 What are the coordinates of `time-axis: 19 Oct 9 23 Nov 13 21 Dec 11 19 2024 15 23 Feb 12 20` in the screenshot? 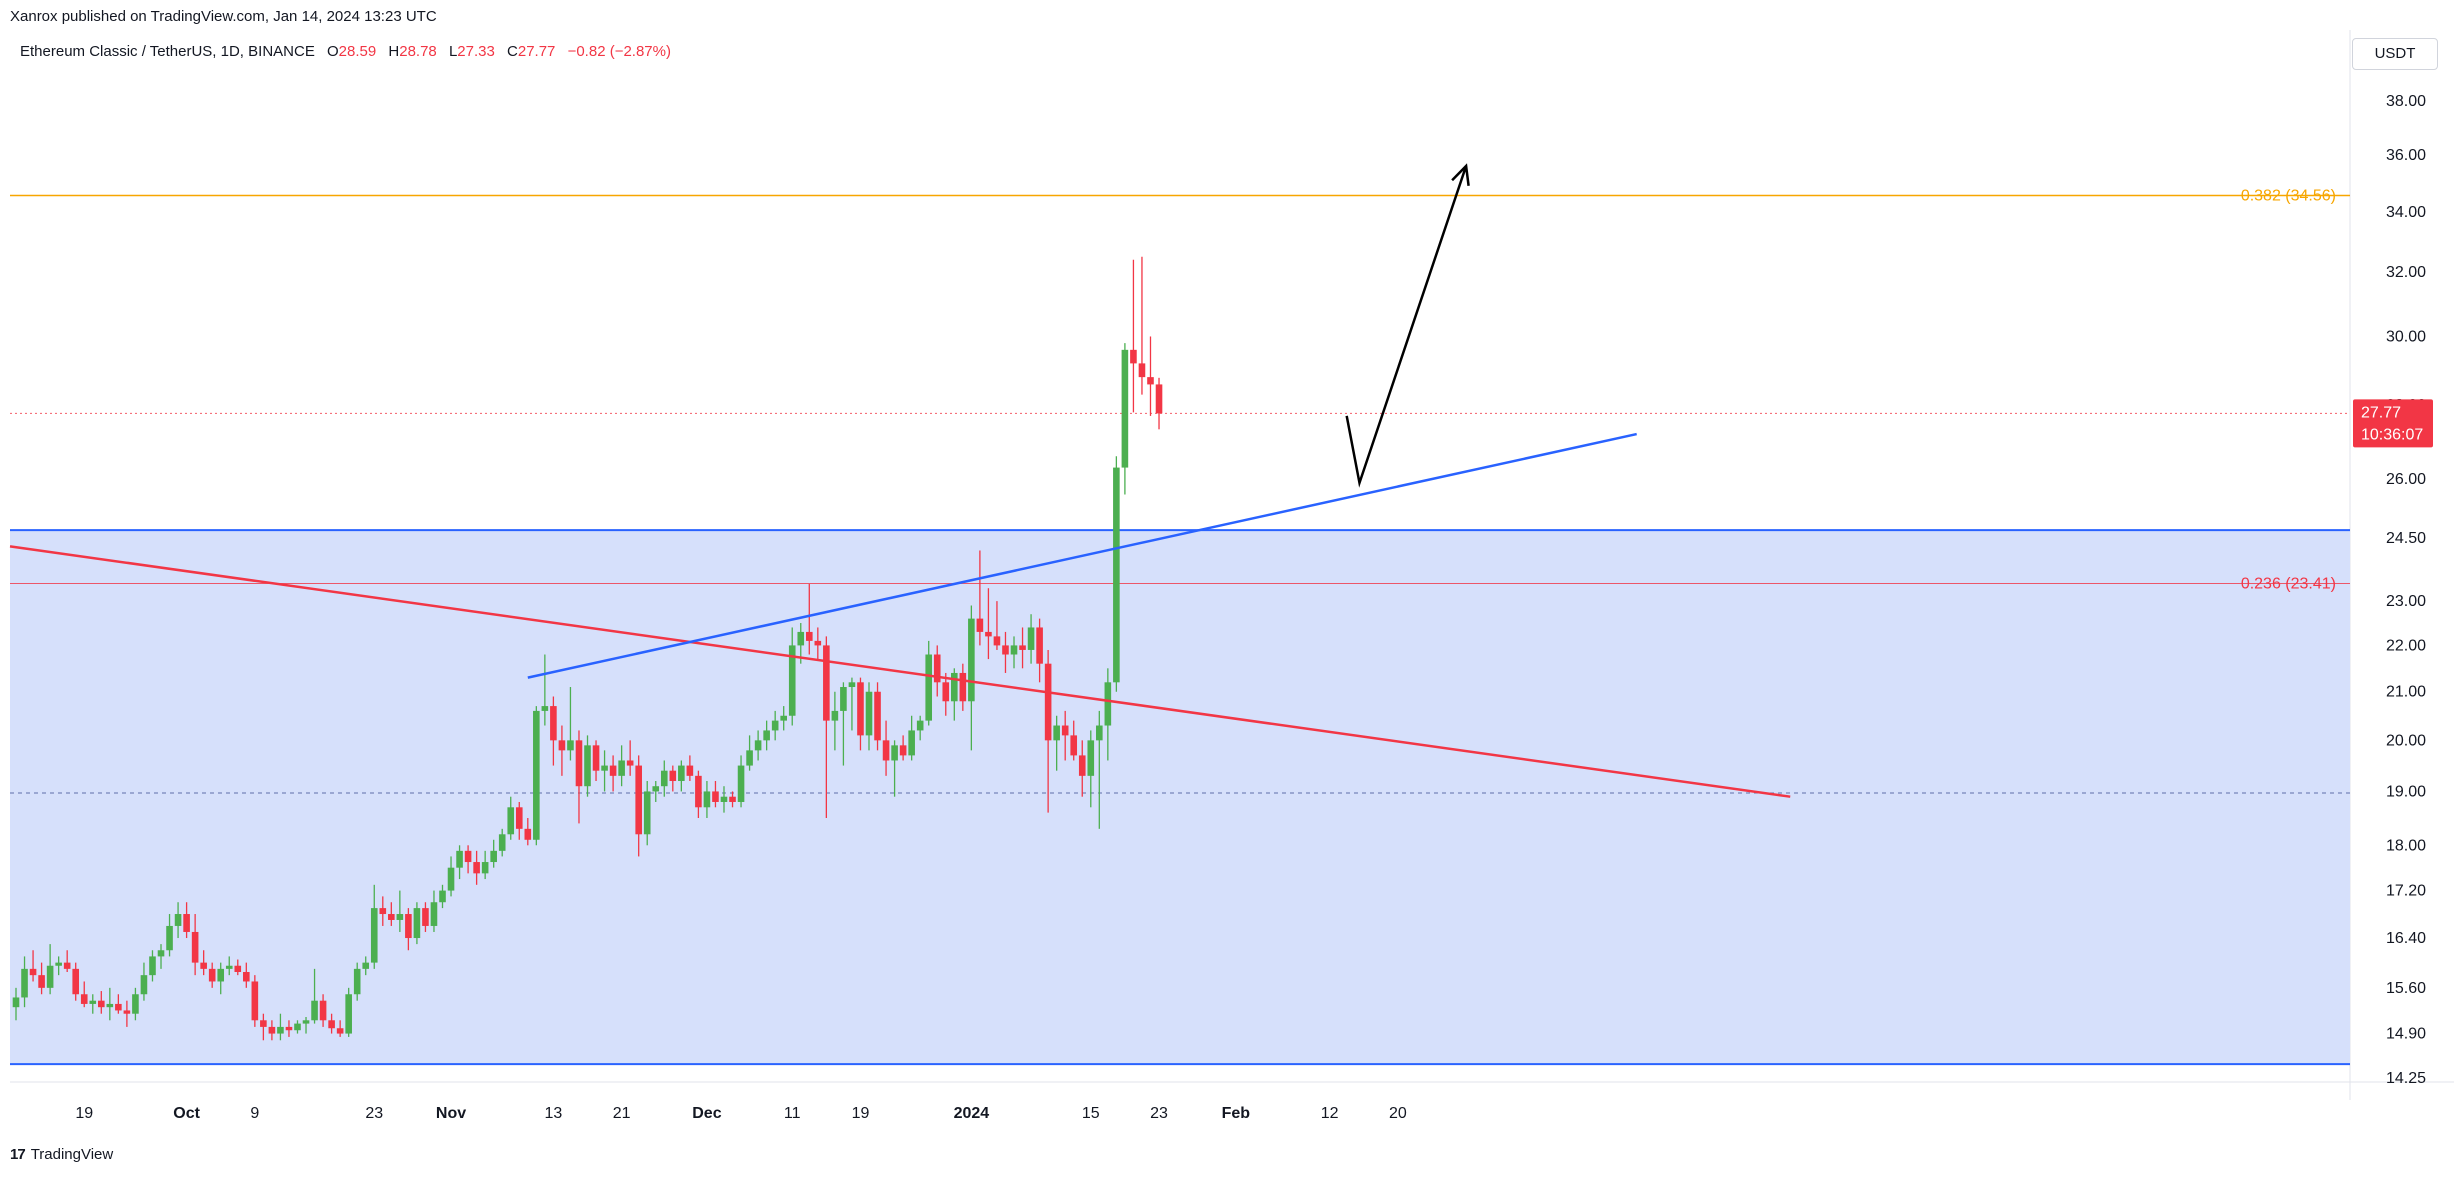 It's located at (741, 1113).